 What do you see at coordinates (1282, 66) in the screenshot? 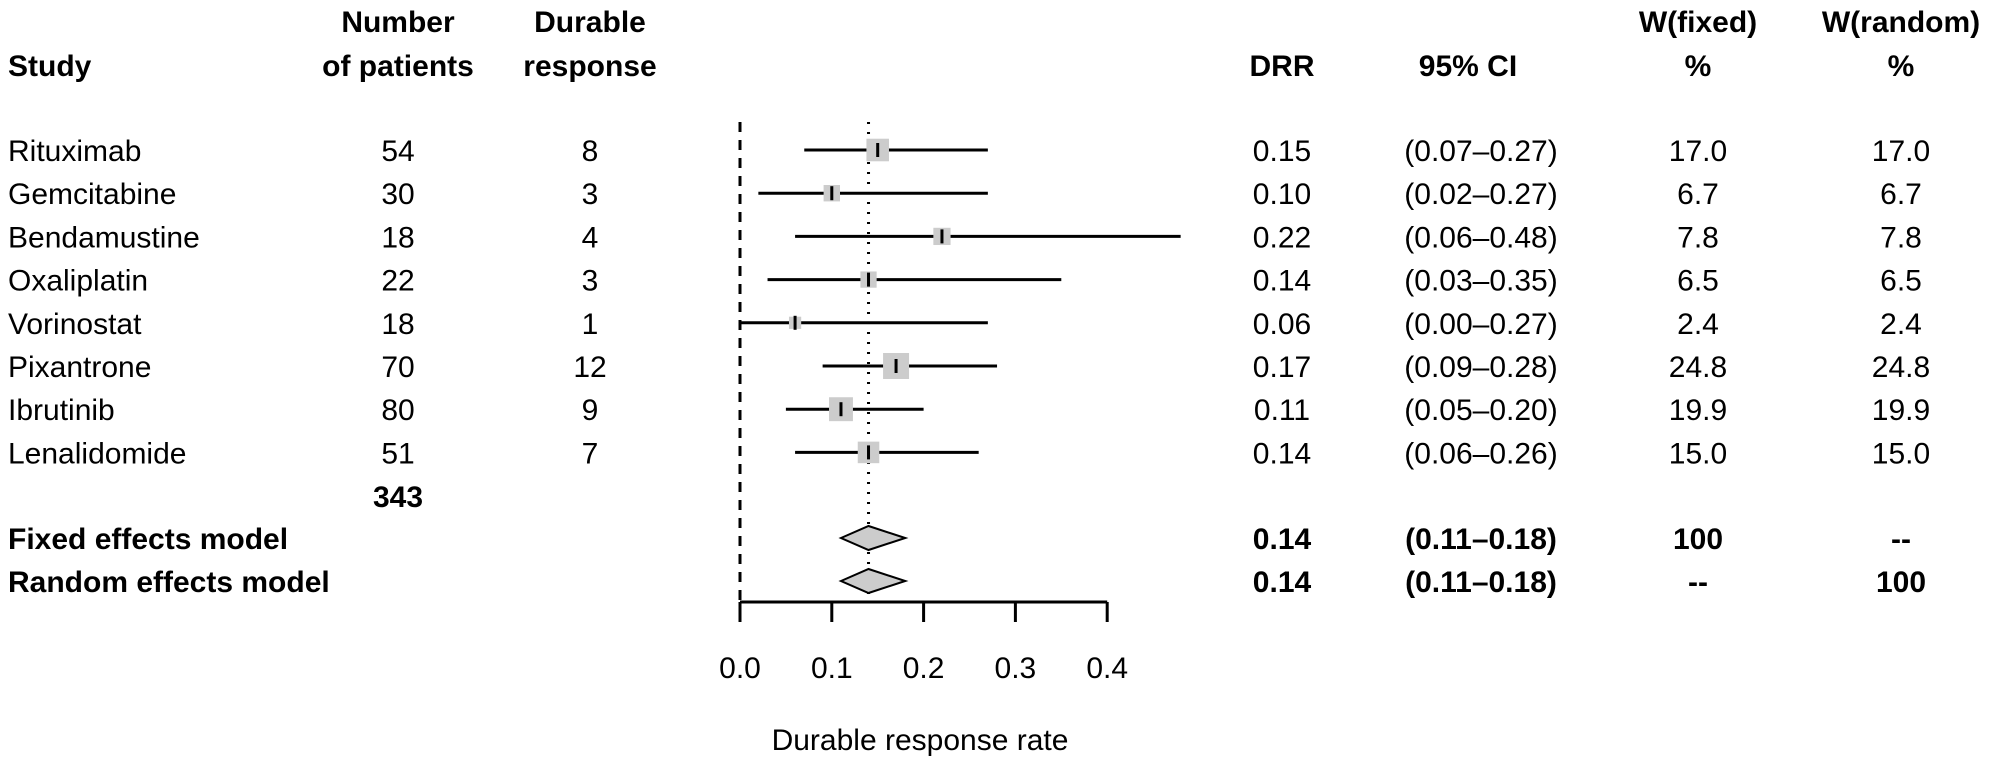
I see `header-drr: DRR` at bounding box center [1282, 66].